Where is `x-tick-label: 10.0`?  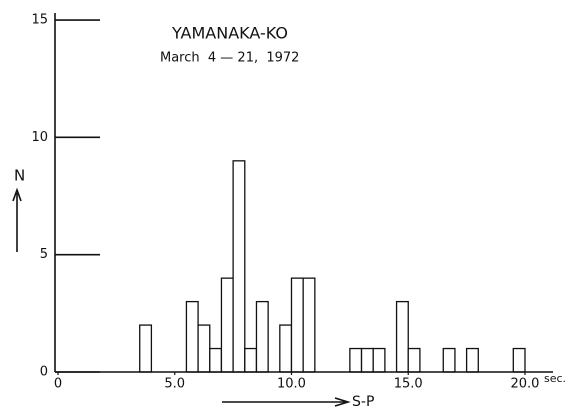
x-tick-label: 10.0 is located at coordinates (291, 384).